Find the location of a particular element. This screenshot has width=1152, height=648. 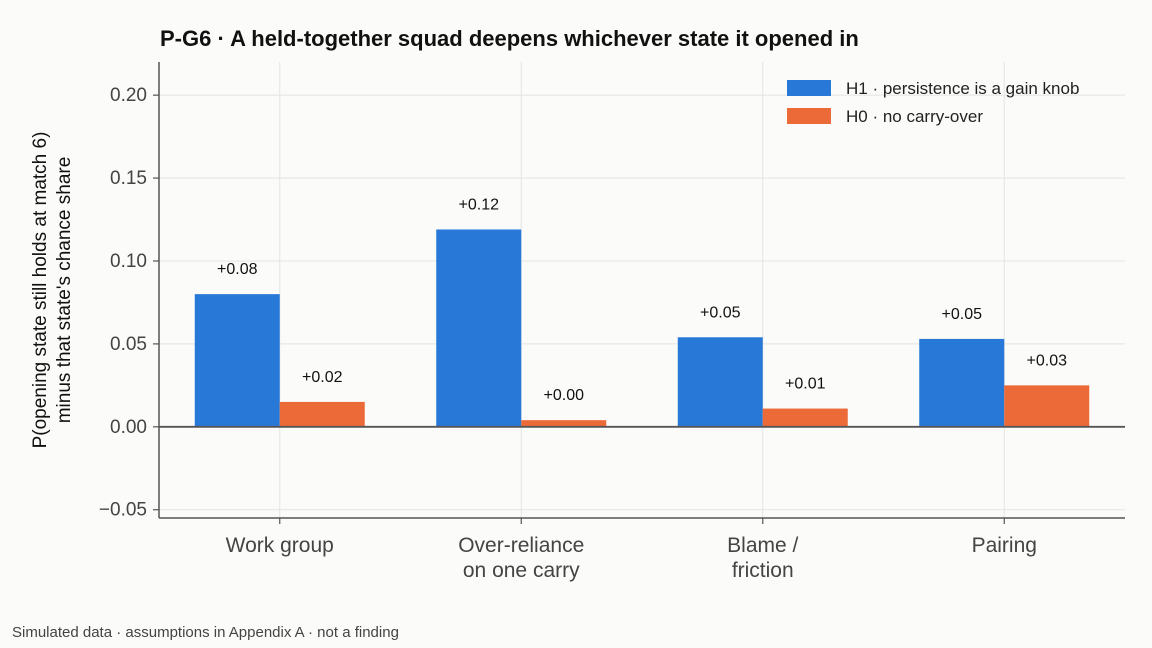

legend-swatch-h0 is located at coordinates (809, 116).